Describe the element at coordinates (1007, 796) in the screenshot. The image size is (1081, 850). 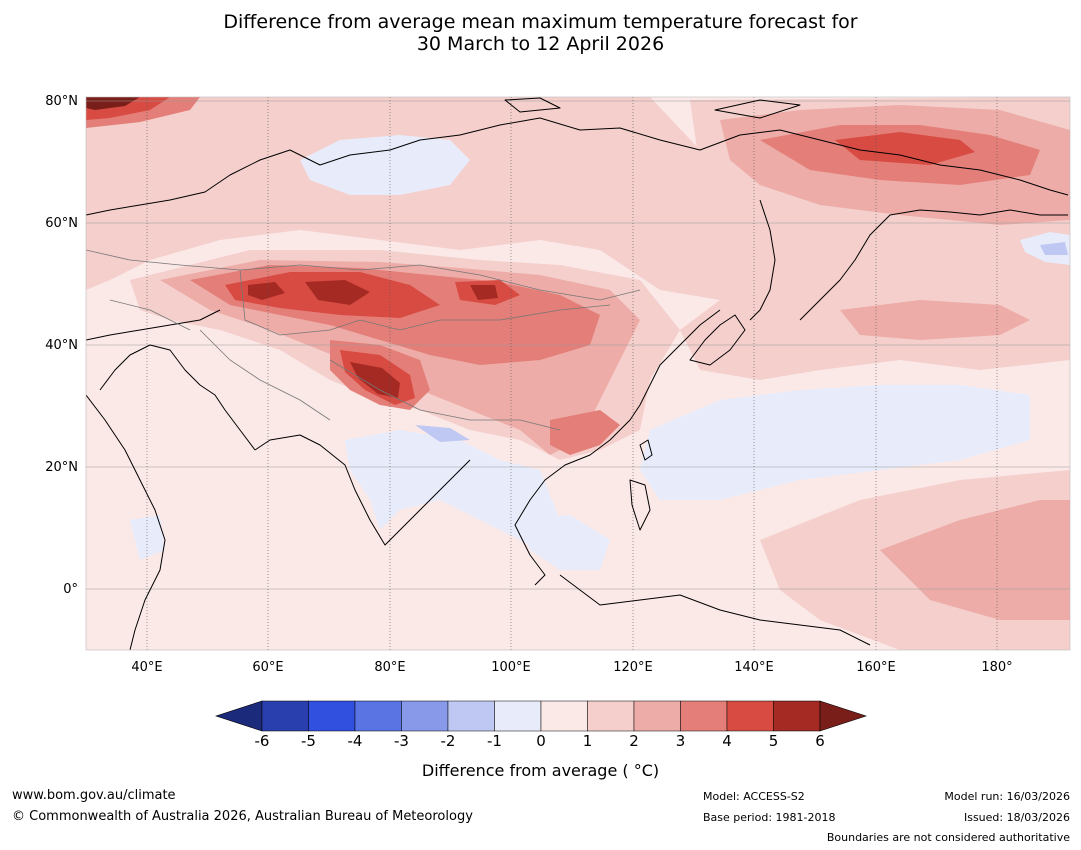
I see `footer-model-run: Model run: 16/03/2026` at that location.